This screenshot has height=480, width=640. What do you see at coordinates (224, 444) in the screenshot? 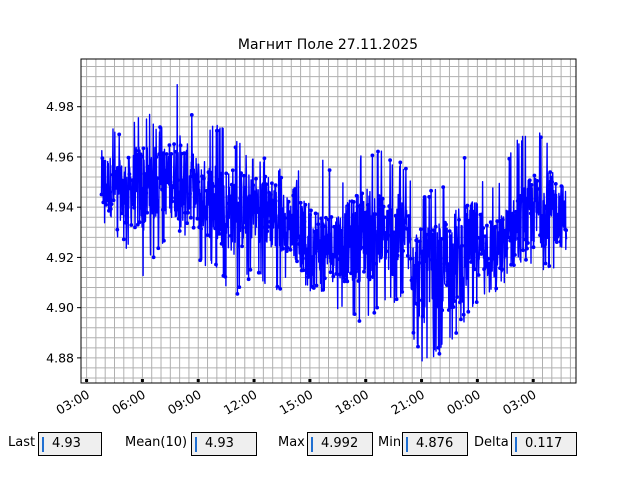
I see `mean-value-field: 4.93` at bounding box center [224, 444].